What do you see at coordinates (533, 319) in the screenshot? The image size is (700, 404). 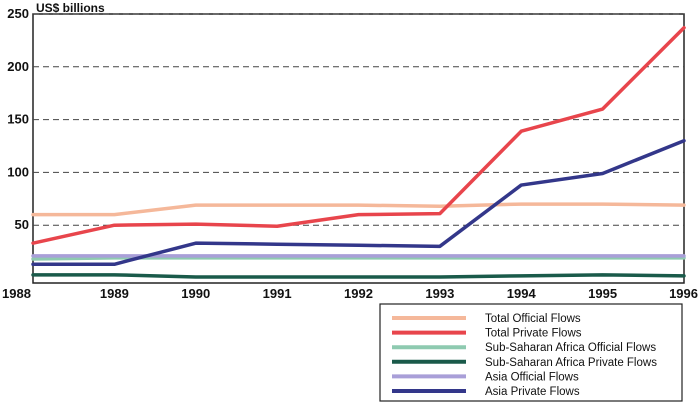 I see `legend-label: Total Official Flows` at bounding box center [533, 319].